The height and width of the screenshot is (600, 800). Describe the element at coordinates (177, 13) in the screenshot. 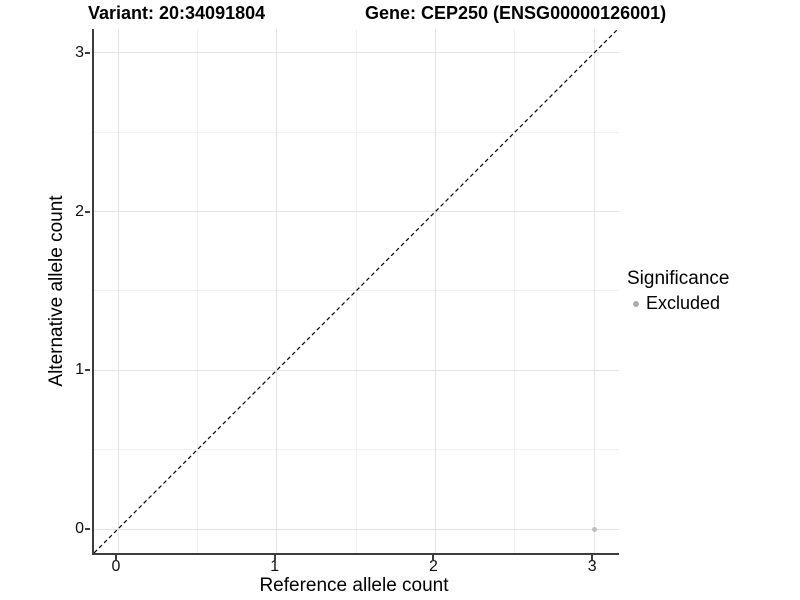

I see `plot-title-variant: Variant: 20:34091804` at that location.